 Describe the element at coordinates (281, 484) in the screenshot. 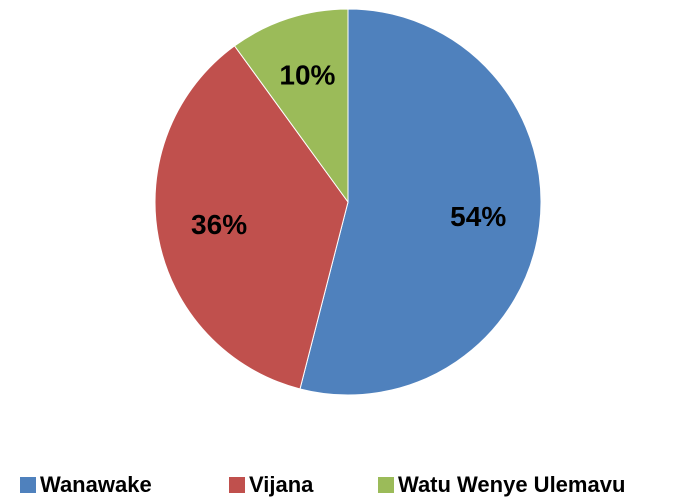

I see `legend-label: Vijana` at that location.